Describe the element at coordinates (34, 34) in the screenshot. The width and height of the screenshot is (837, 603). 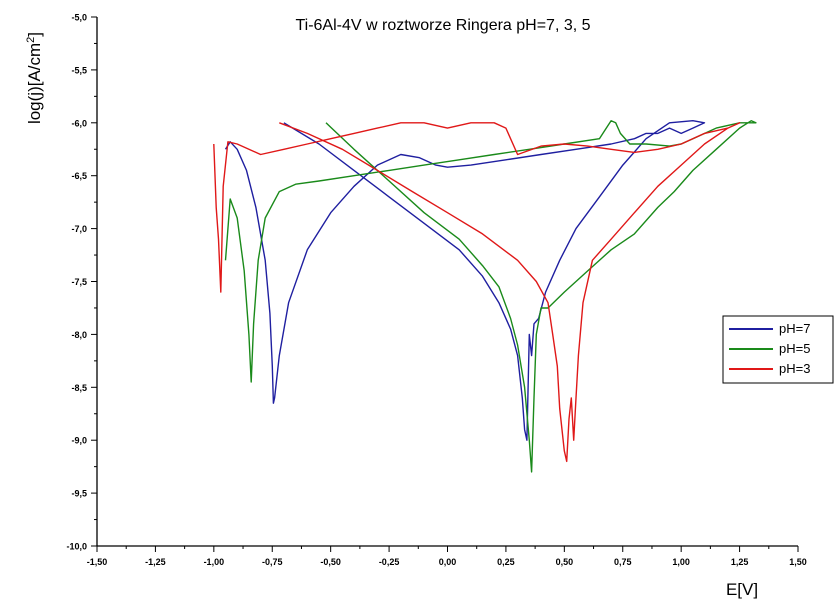
I see `y-axis-title-end: ]` at that location.